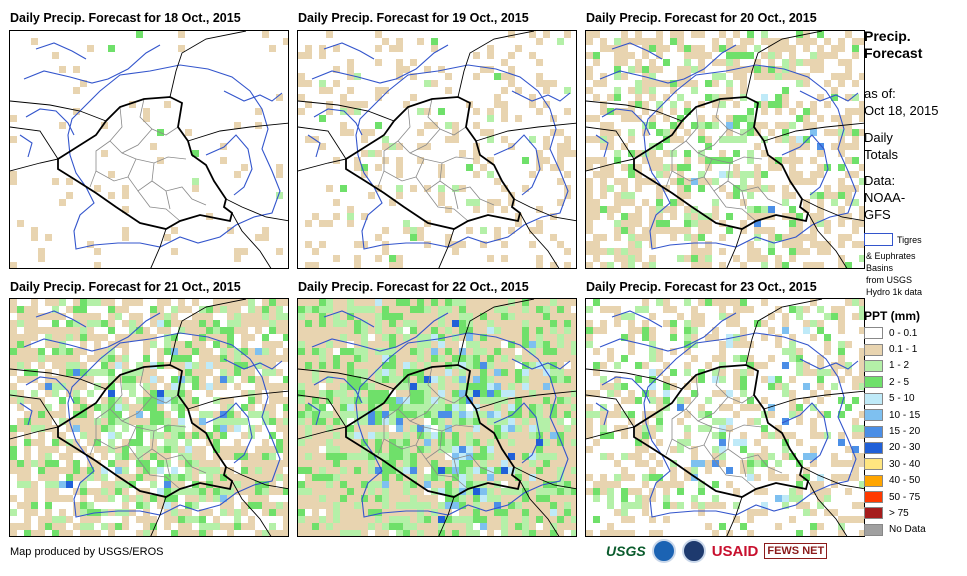 The height and width of the screenshot is (576, 967). Describe the element at coordinates (878, 239) in the screenshot. I see `basin-outline-swatch` at that location.